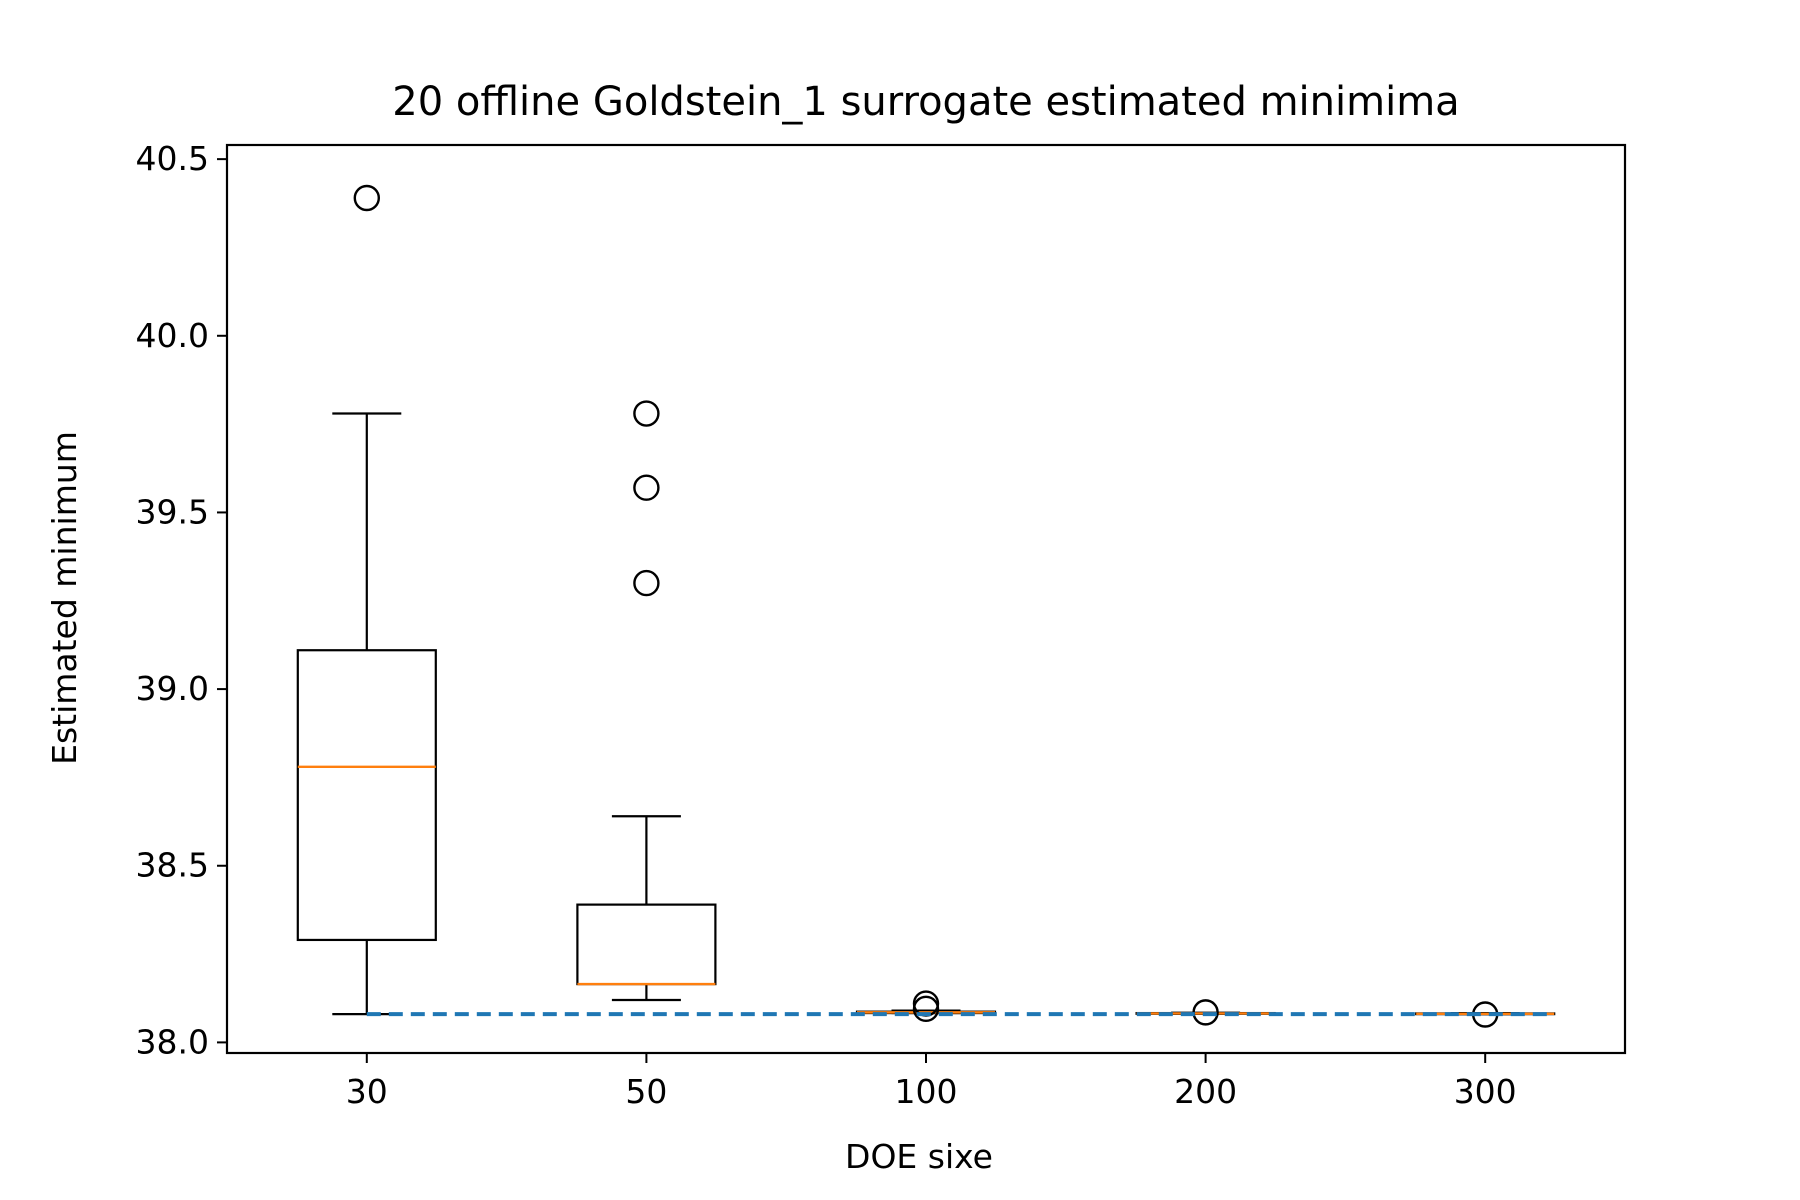  What do you see at coordinates (172, 158) in the screenshot?
I see `y-tick-label: 40.5` at bounding box center [172, 158].